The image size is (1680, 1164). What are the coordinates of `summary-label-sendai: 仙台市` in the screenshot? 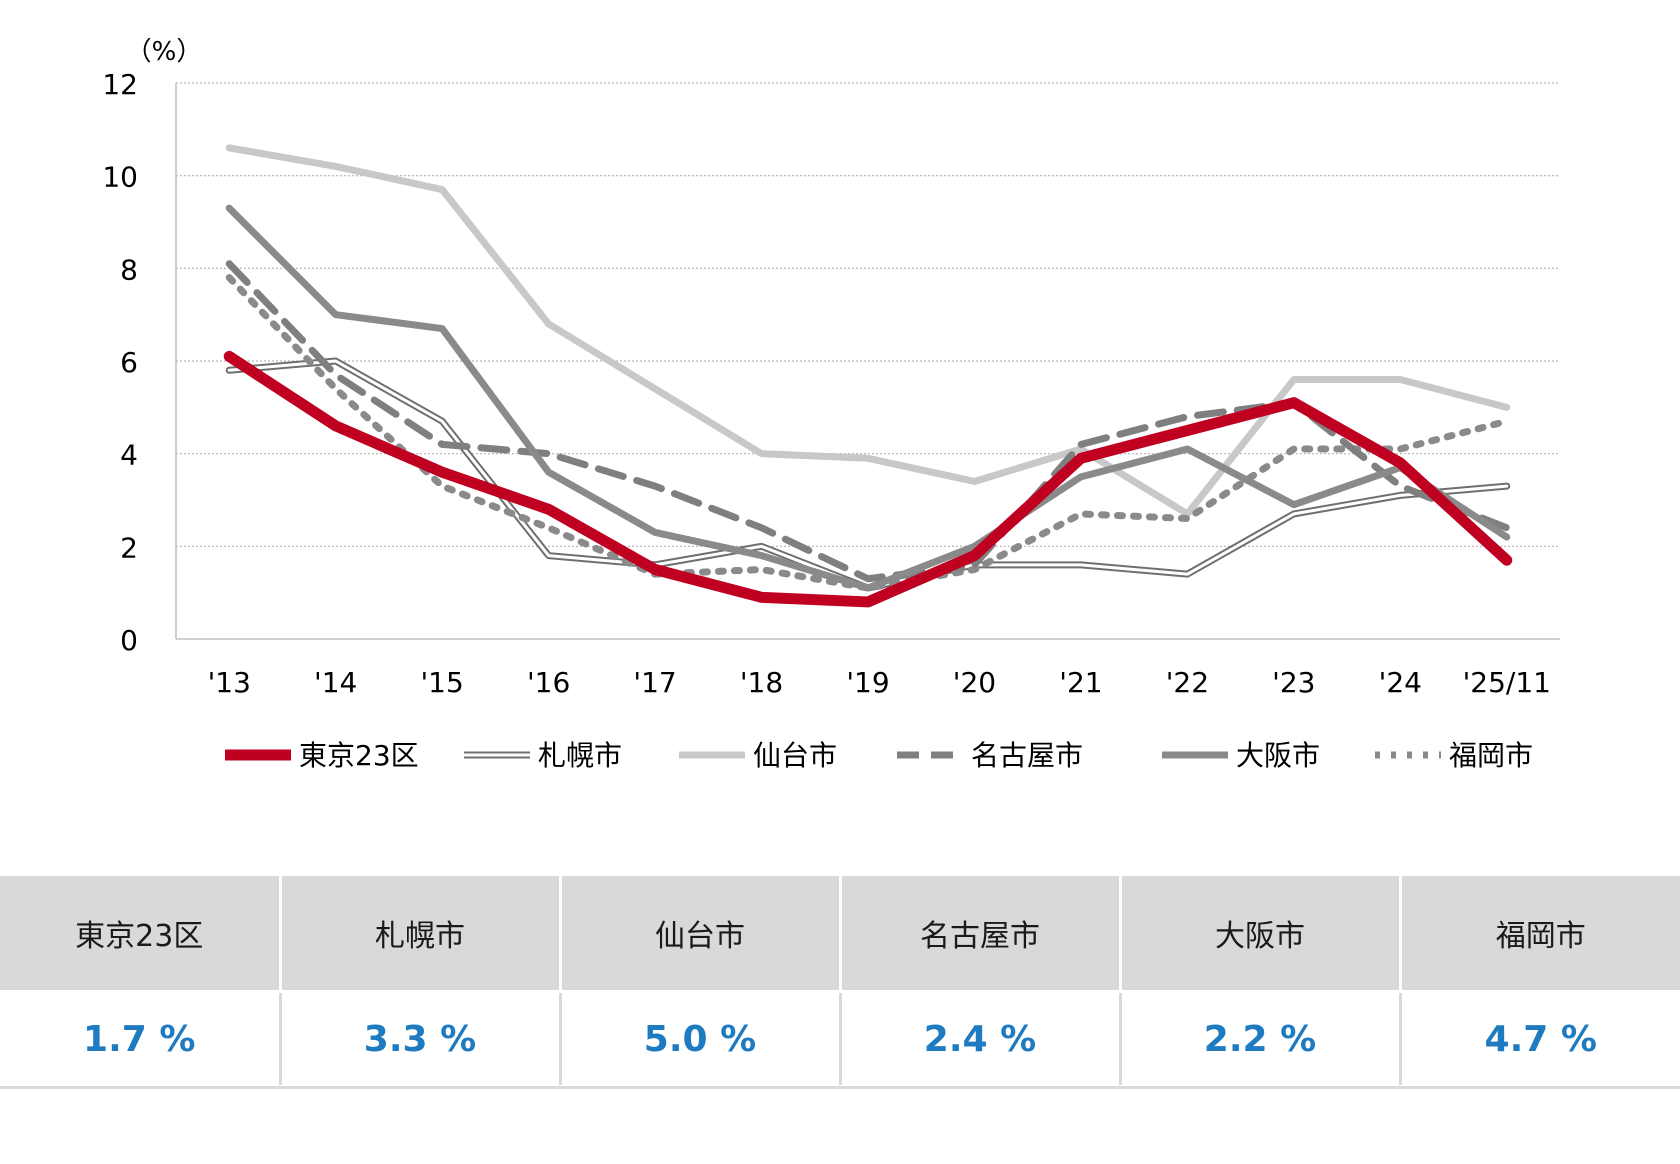 It's located at (701, 934).